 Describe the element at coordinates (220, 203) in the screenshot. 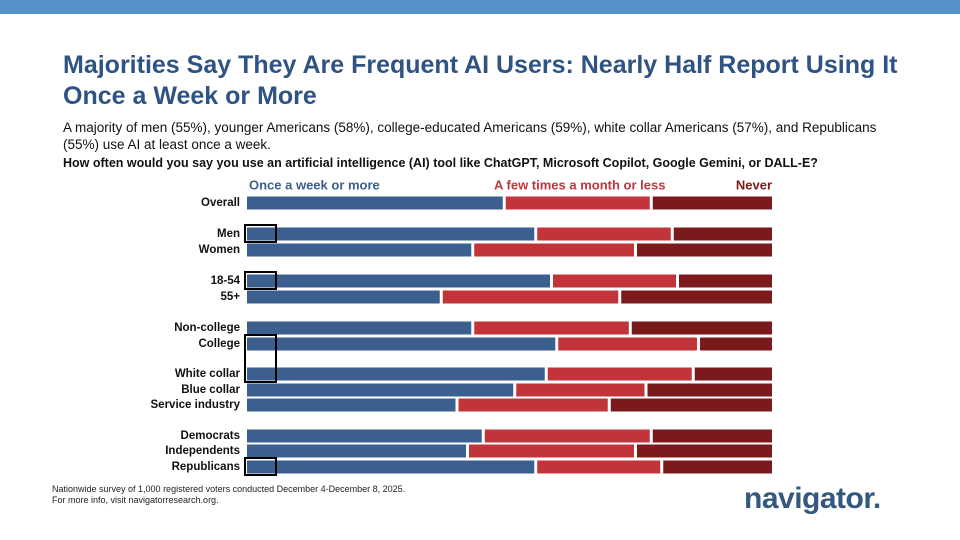

I see `category-label: Overall` at that location.